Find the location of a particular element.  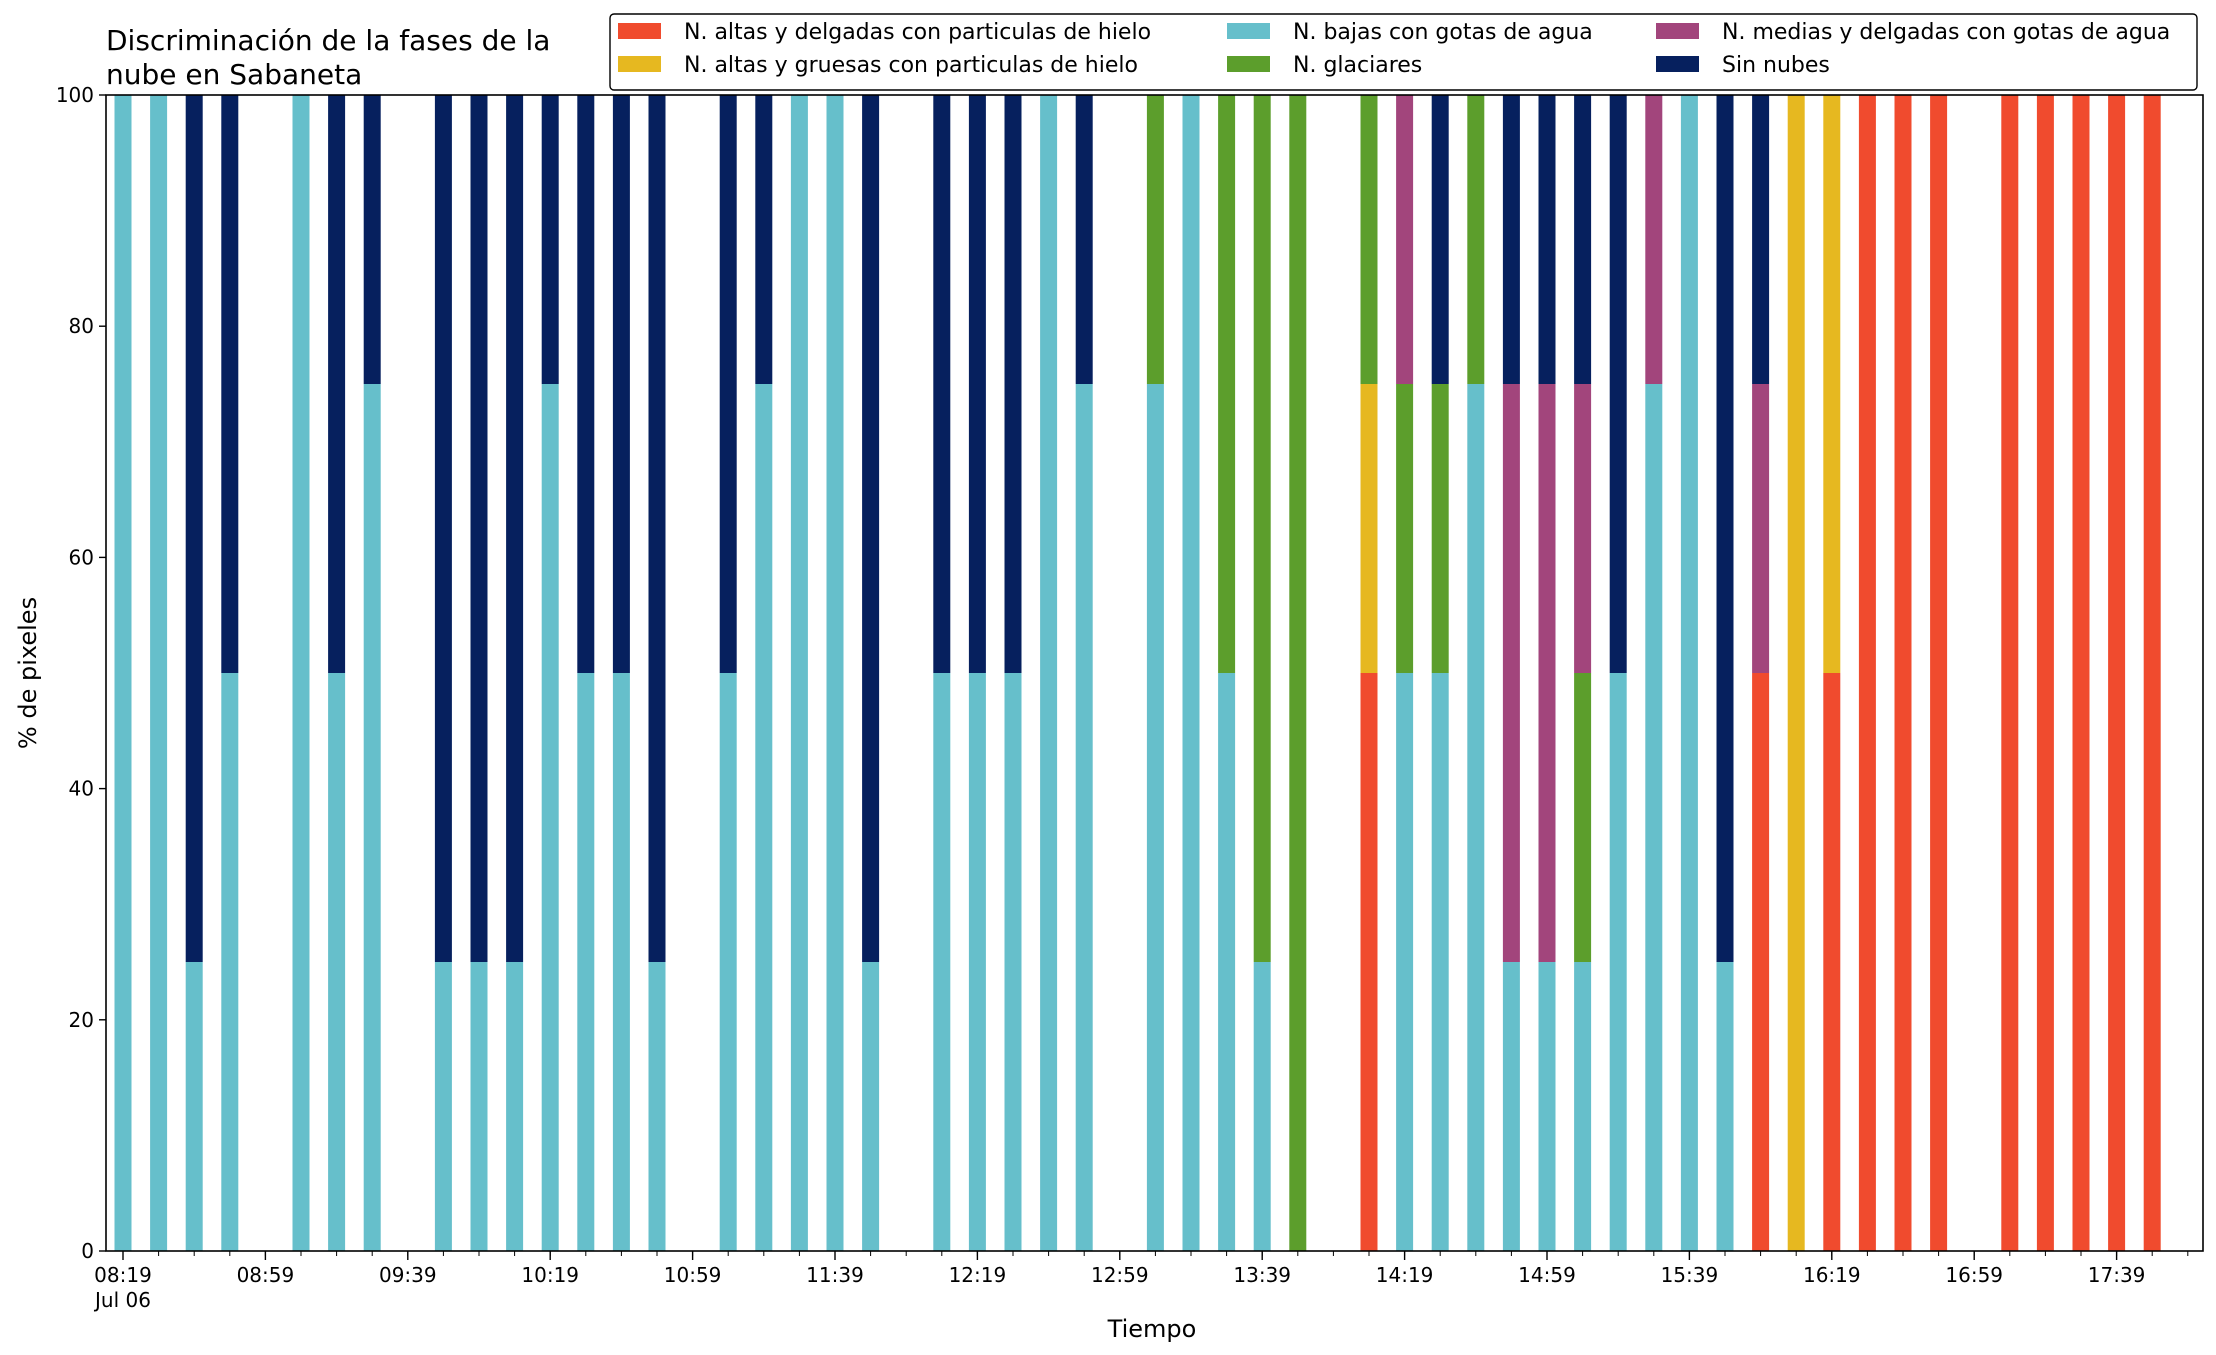

y-tick-label-2: 40 is located at coordinates (81, 789).